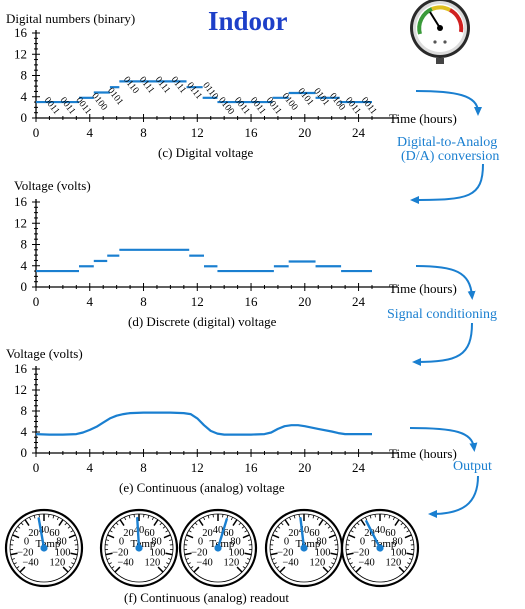 The image size is (525, 609). I want to click on marks-analog, so click(203, 423).